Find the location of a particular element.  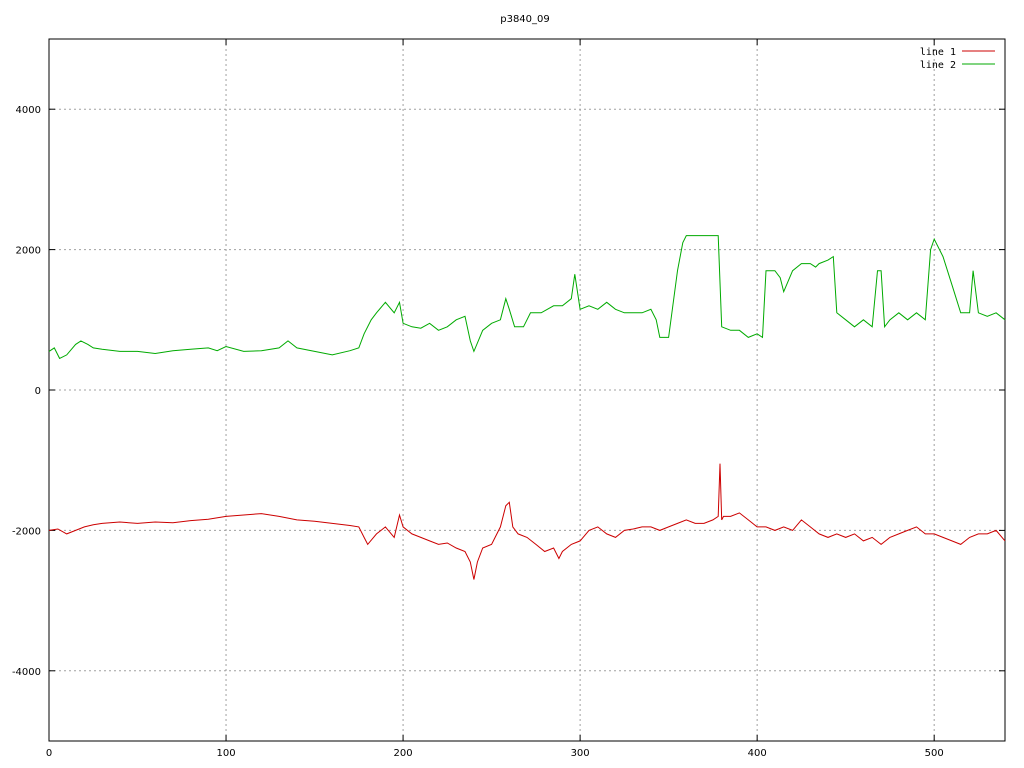

x-tick-label: 0 is located at coordinates (49, 753).